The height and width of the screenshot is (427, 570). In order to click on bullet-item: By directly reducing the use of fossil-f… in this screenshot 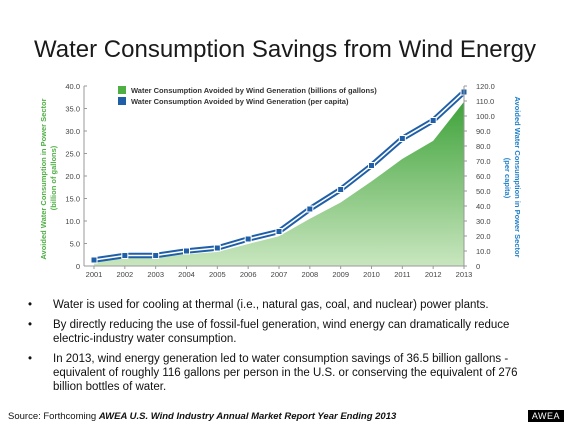, I will do `click(288, 332)`.